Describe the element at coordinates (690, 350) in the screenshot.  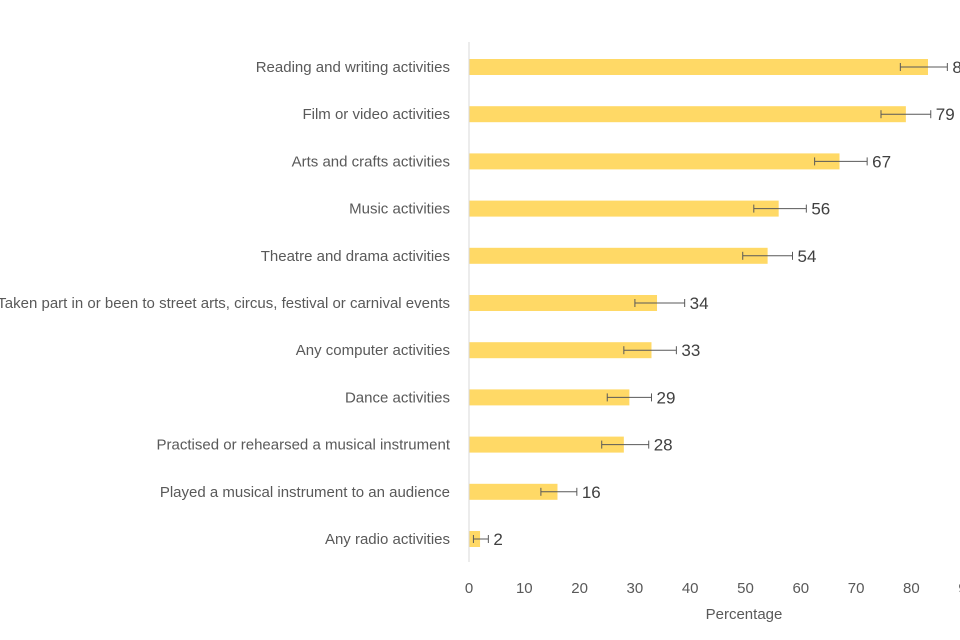
I see `data-label-6: 33` at that location.